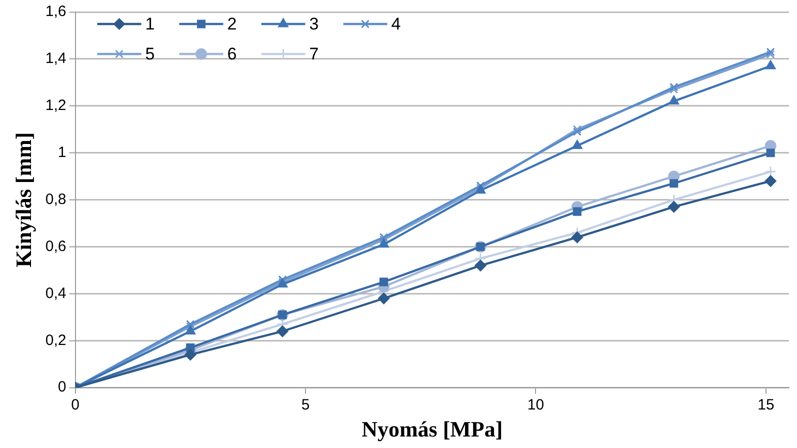 This screenshot has width=797, height=448. Describe the element at coordinates (55, 293) in the screenshot. I see `y-tick-label: 0,4` at that location.